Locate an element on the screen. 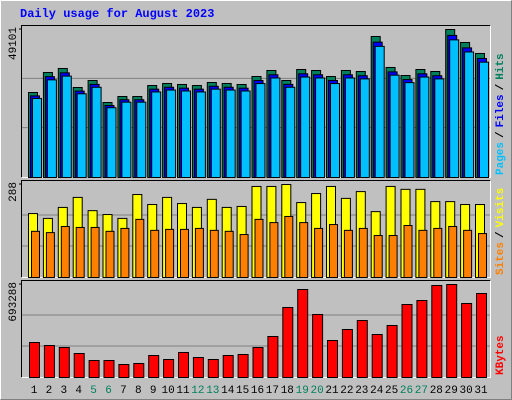 This screenshot has height=400, width=512. x-tick-label: 9 is located at coordinates (153, 391).